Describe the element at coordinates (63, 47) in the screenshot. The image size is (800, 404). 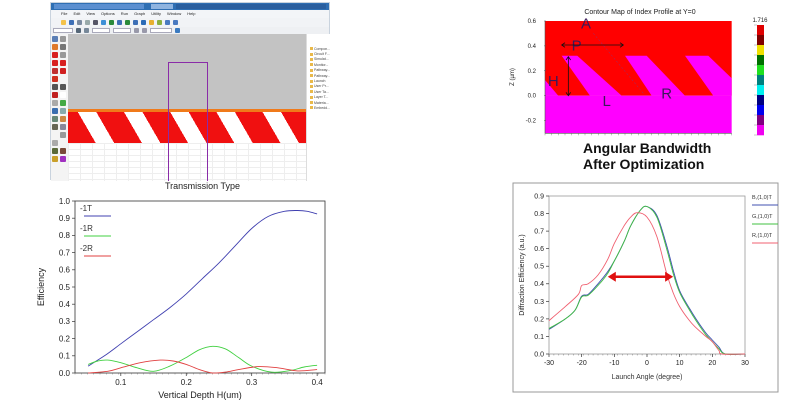
I see `arc-icon` at that location.